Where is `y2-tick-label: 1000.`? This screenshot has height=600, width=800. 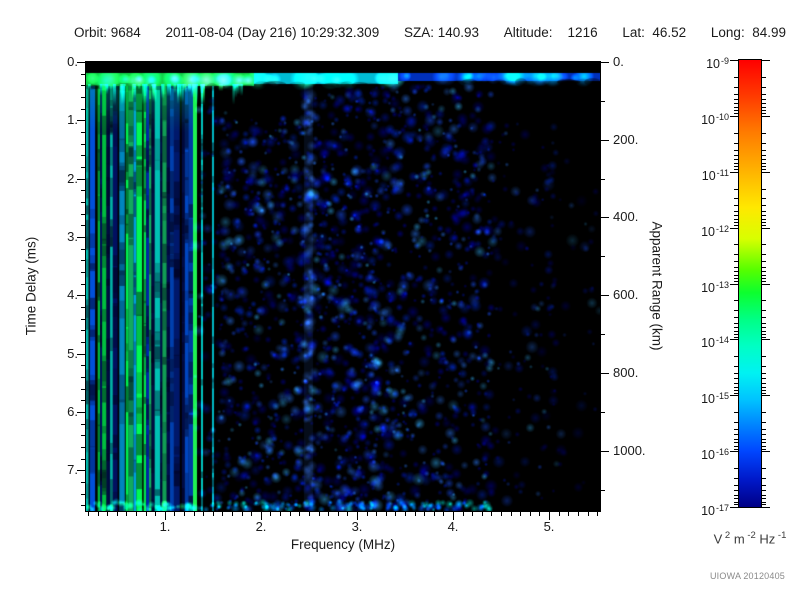 y2-tick-label: 1000. is located at coordinates (629, 450).